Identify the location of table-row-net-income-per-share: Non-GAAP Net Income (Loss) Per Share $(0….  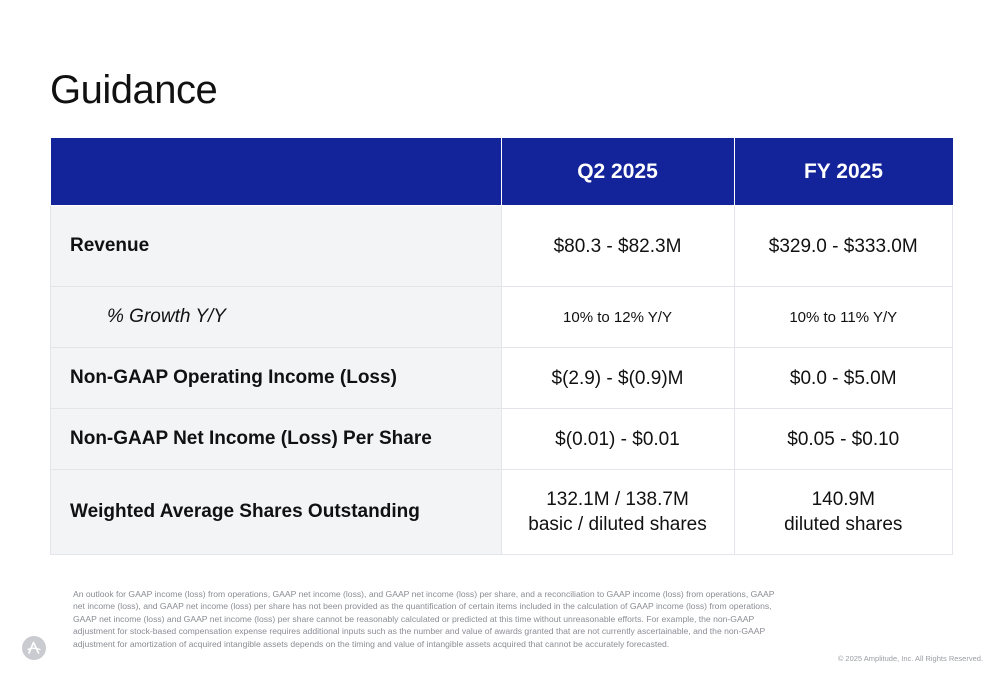
(501, 439).